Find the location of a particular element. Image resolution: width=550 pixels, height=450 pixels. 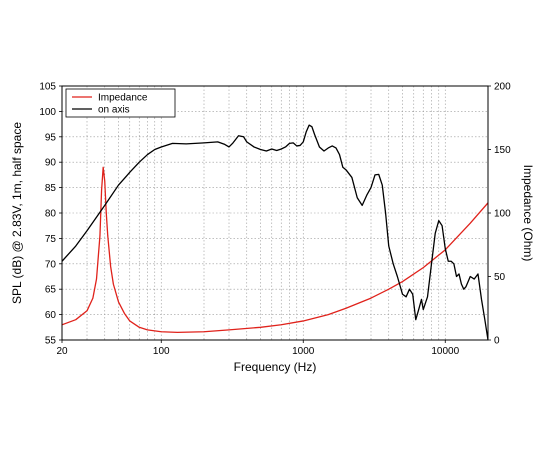

y-tick-label: 75 is located at coordinates (51, 239).